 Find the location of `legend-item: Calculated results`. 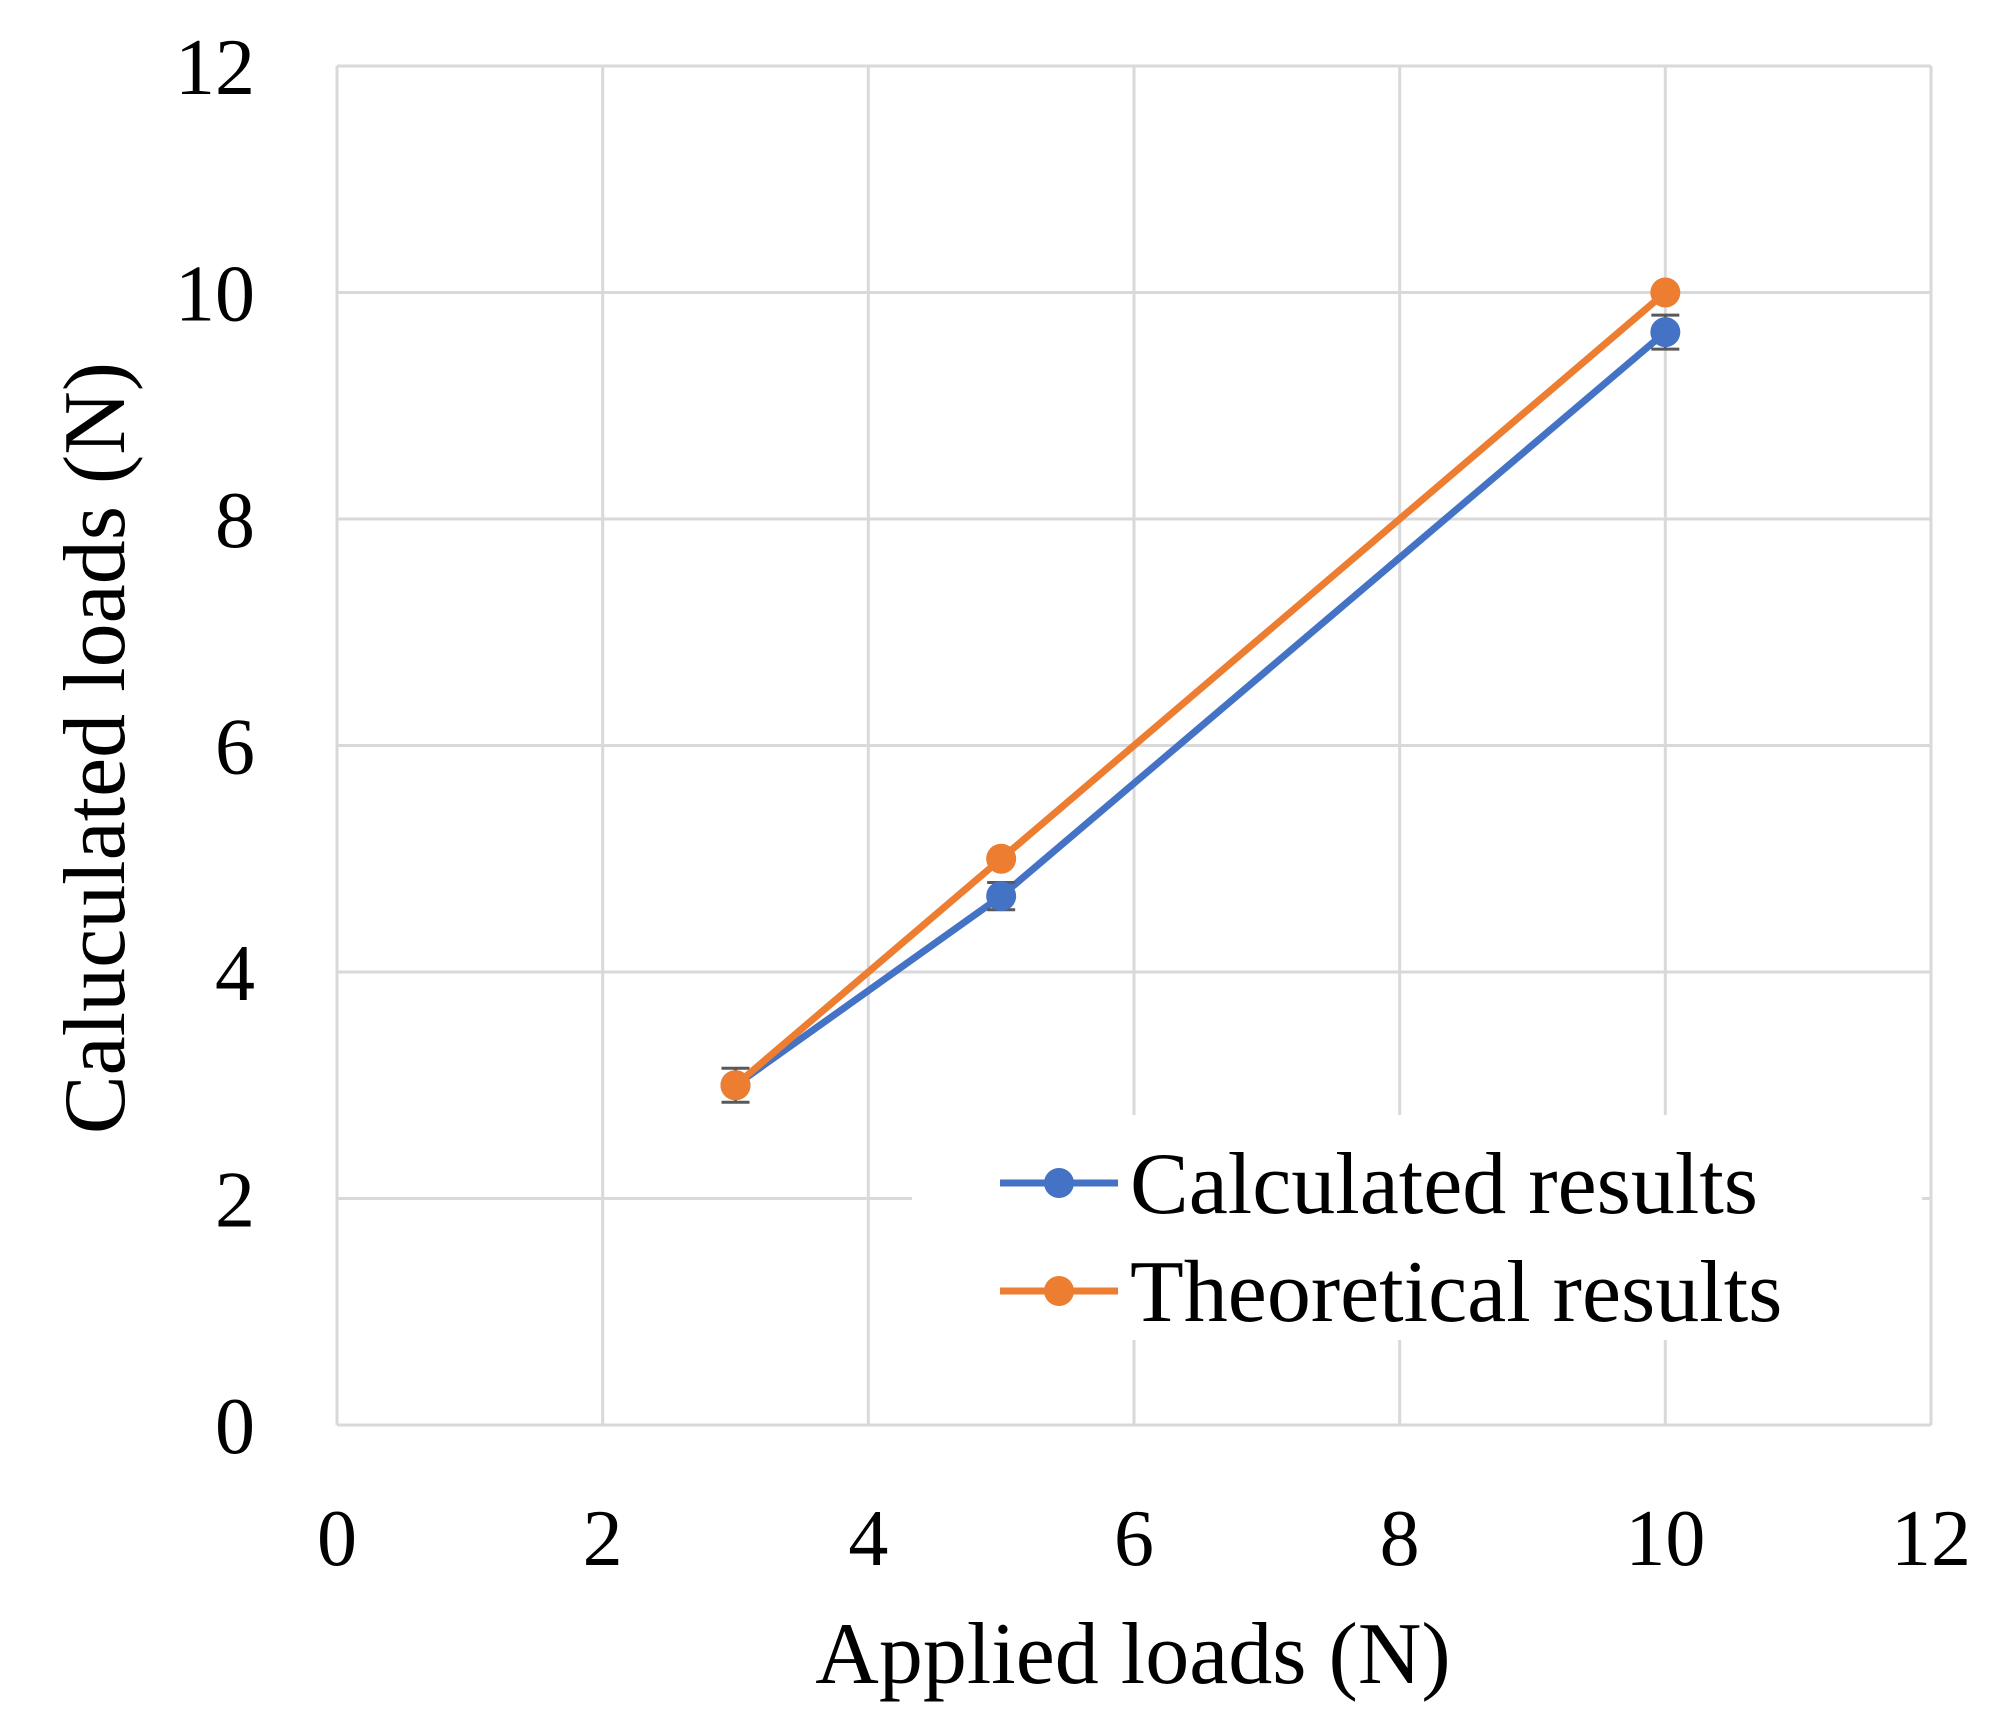

legend-item: Calculated results is located at coordinates (1379, 1184).